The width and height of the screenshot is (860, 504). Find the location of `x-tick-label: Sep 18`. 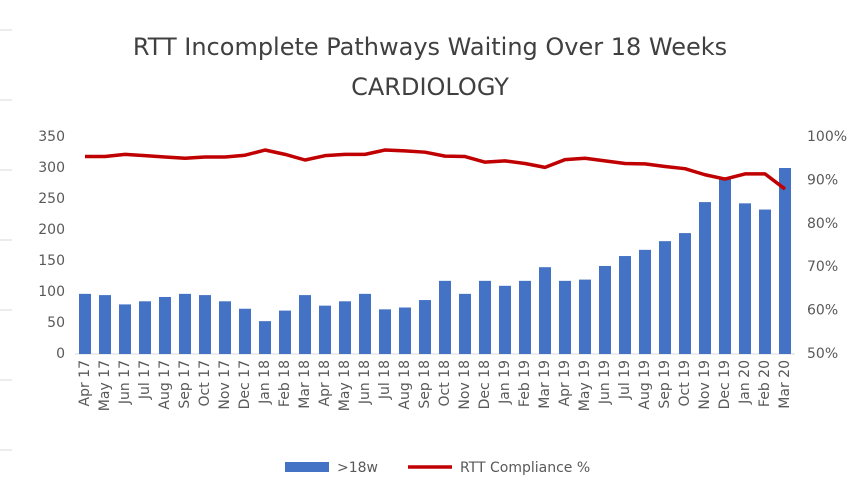

x-tick-label: Sep 18 is located at coordinates (425, 384).